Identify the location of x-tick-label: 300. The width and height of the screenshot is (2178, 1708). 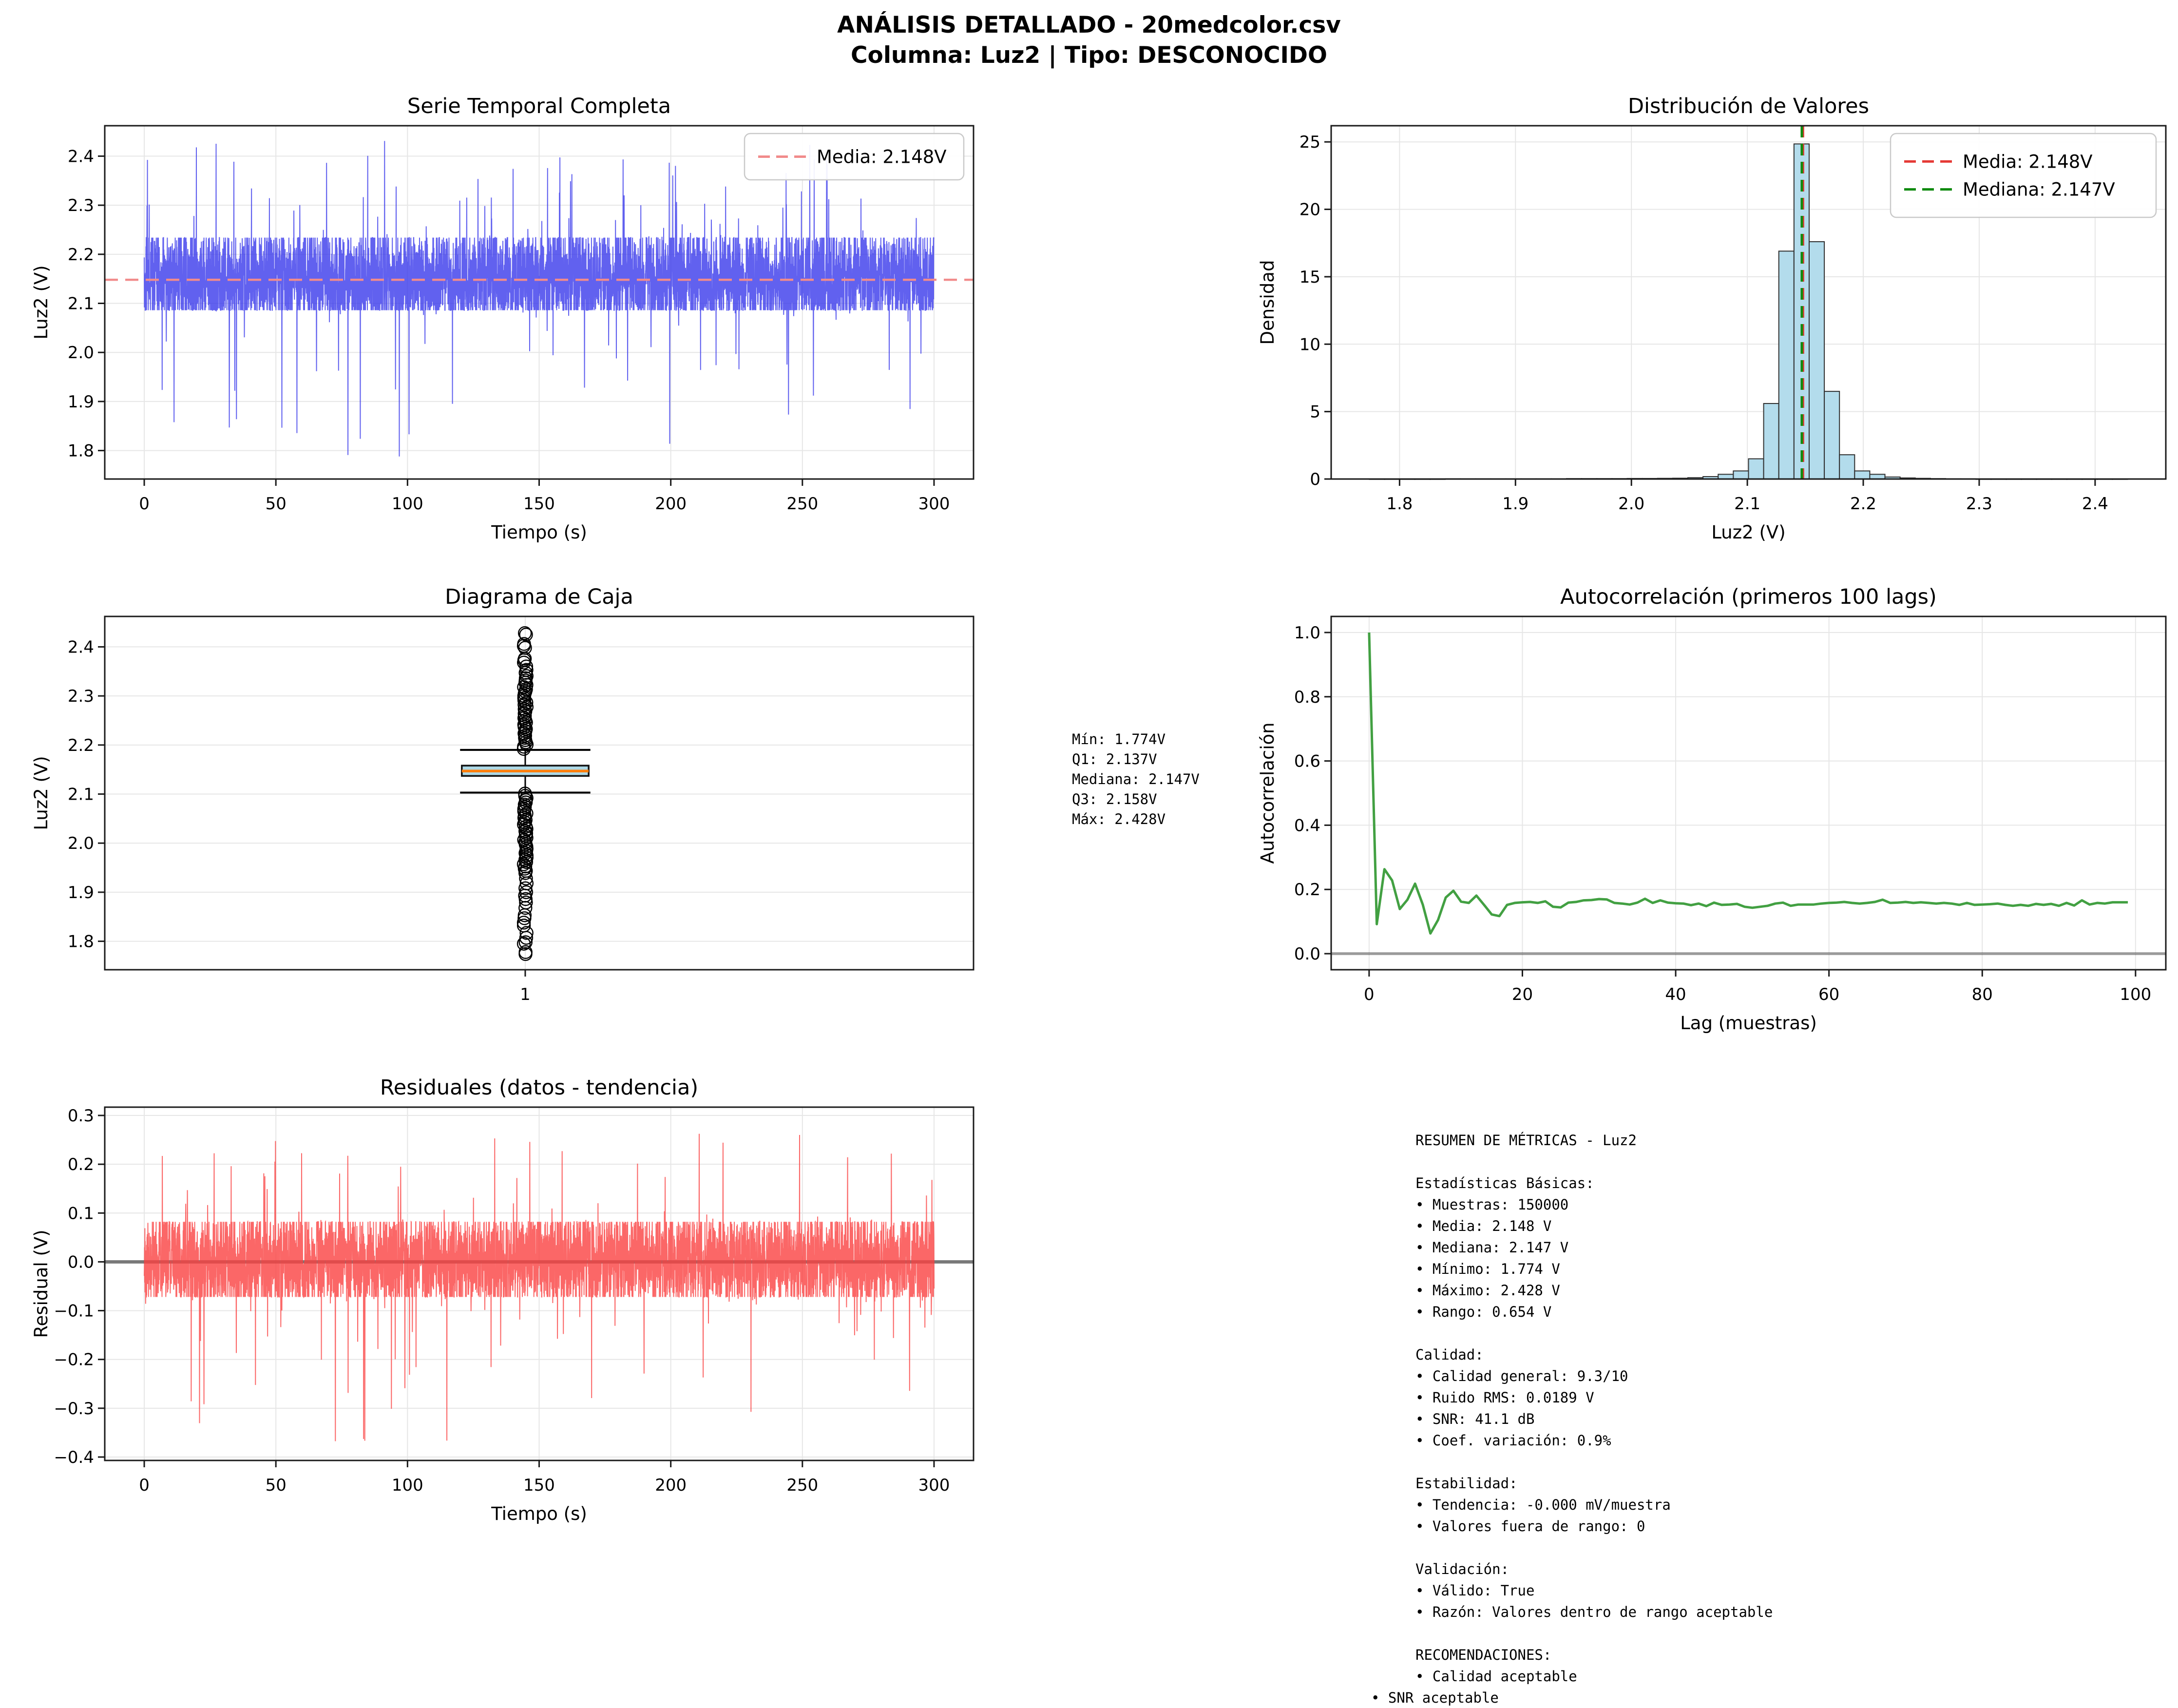
(934, 1485).